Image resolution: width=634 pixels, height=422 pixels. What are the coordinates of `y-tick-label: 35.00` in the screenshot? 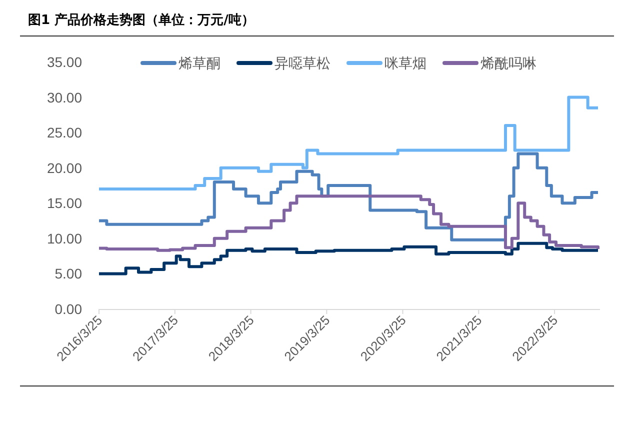 It's located at (64, 62).